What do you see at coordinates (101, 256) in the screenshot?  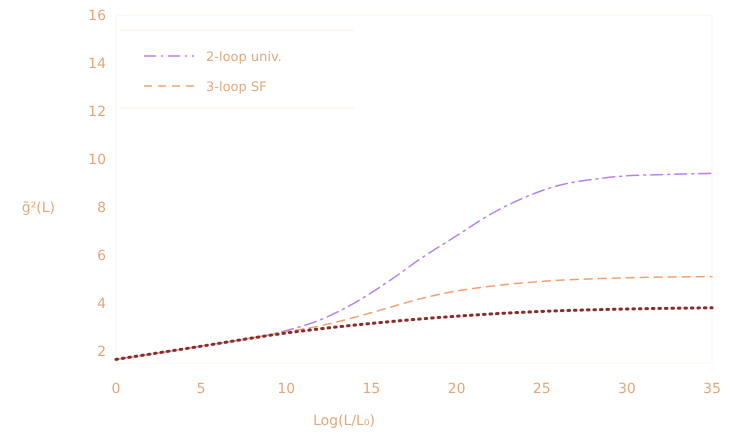 I see `y-tick-label: 6` at bounding box center [101, 256].